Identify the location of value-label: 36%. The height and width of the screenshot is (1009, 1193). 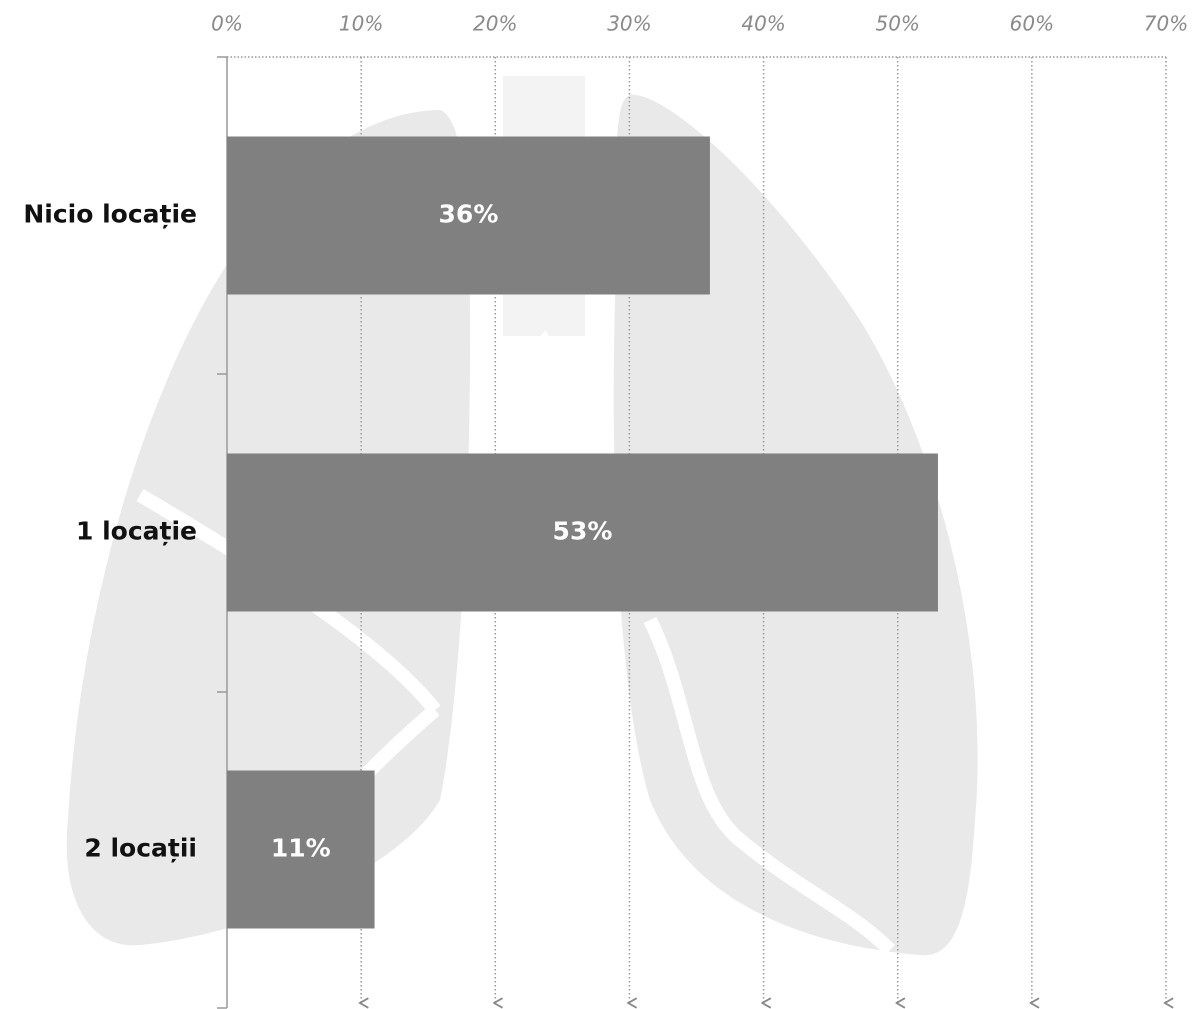
(469, 214).